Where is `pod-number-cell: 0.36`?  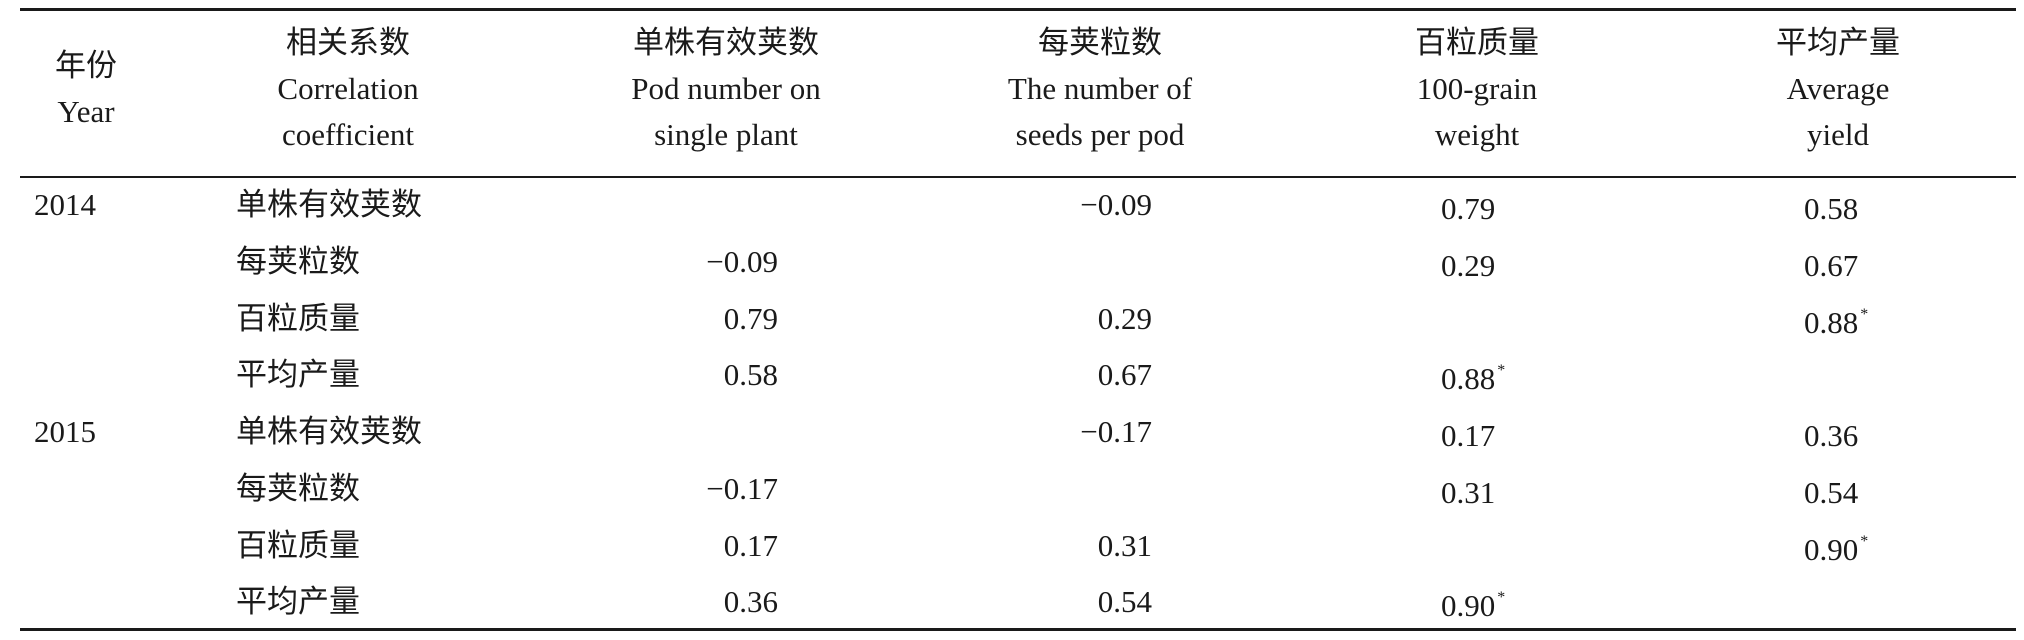
pod-number-cell: 0.36 is located at coordinates (751, 602).